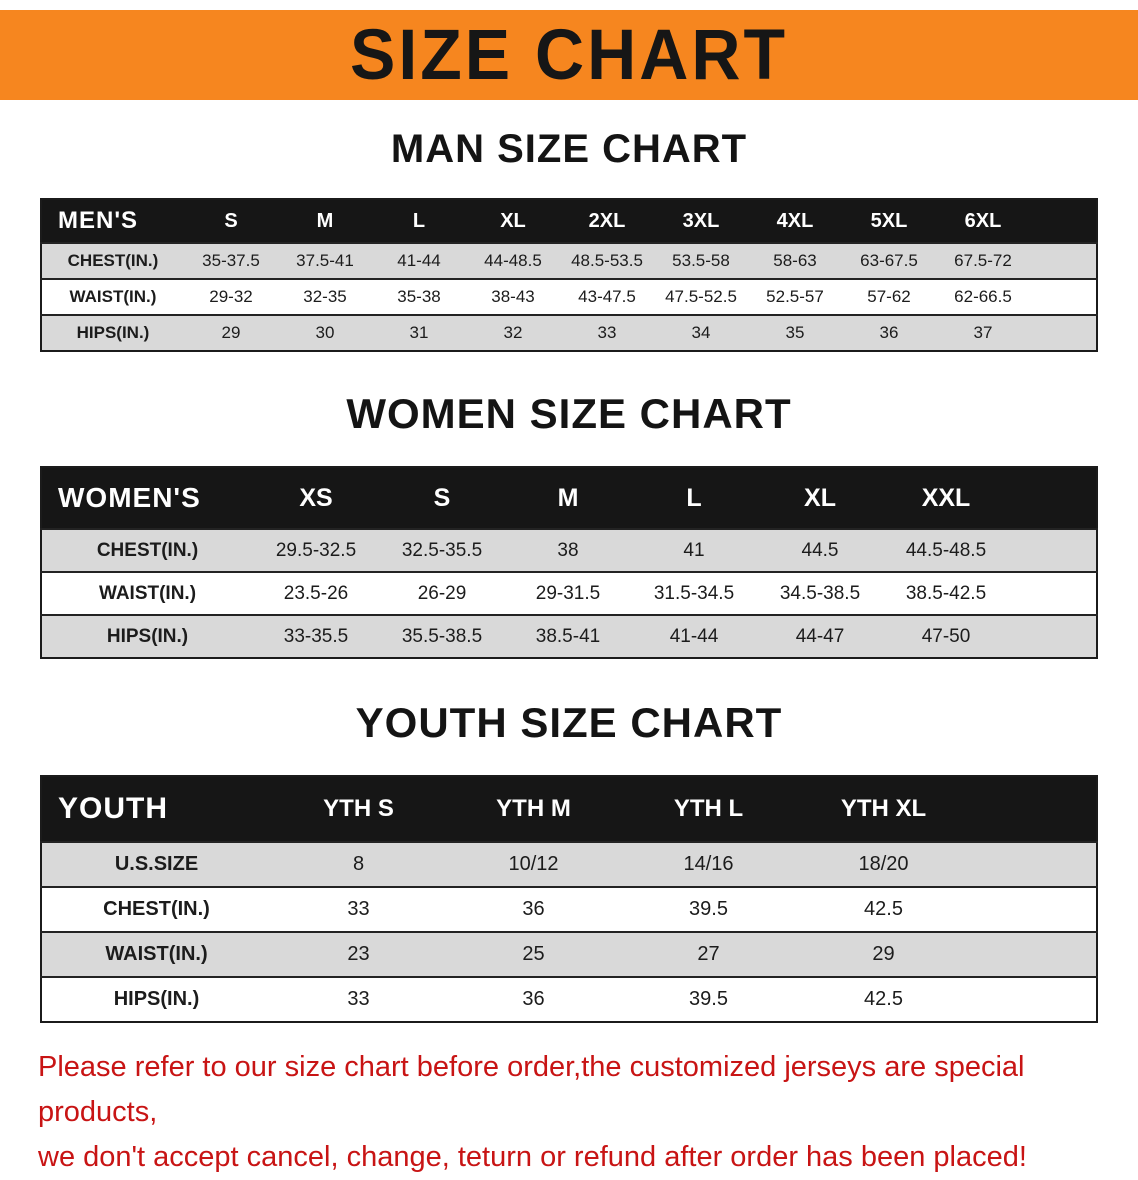 Image resolution: width=1138 pixels, height=1180 pixels. Describe the element at coordinates (701, 332) in the screenshot. I see `size-value-cell: 34` at that location.